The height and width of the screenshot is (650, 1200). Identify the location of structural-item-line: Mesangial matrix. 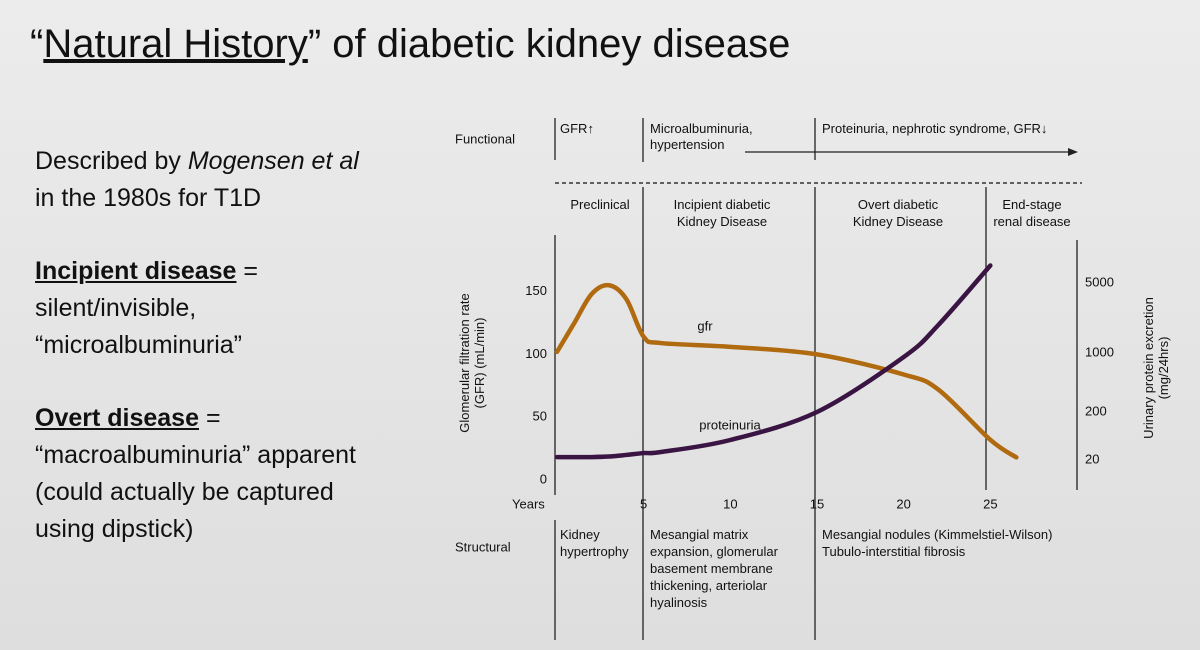
(699, 534).